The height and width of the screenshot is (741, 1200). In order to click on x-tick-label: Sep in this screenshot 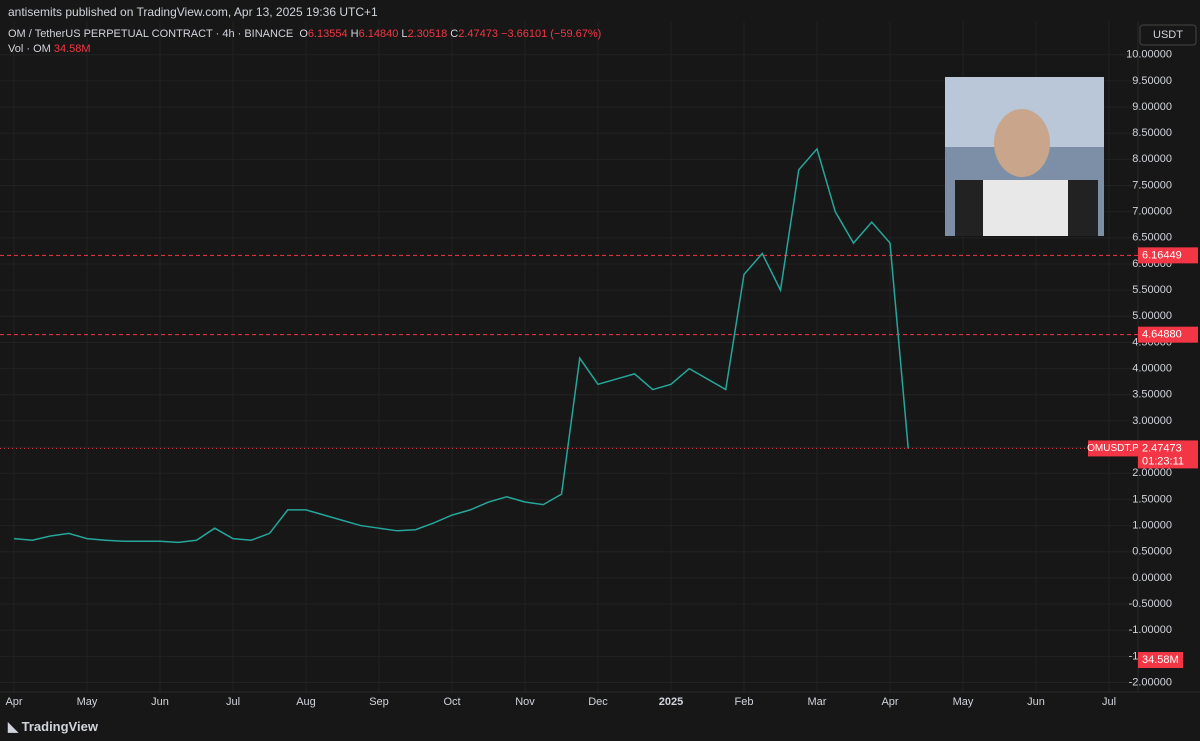, I will do `click(379, 702)`.